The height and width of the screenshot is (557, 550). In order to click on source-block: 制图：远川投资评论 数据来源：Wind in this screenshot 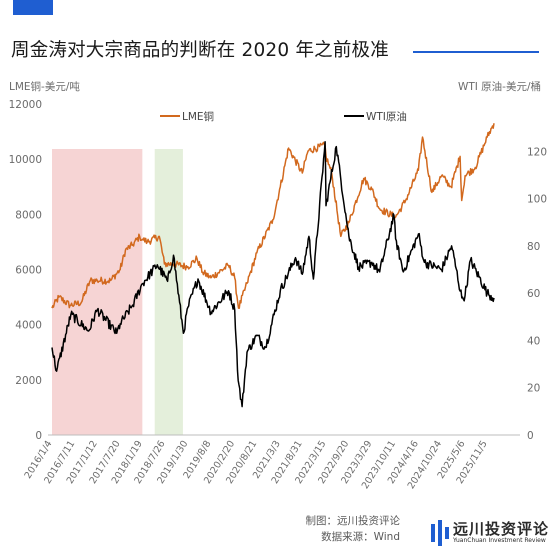, I will do `click(353, 529)`.